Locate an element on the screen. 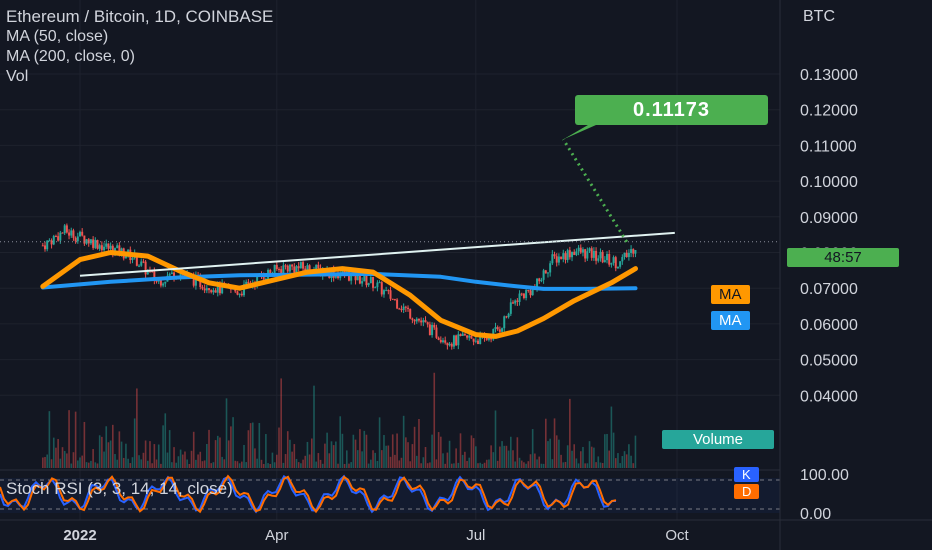  stoch-rsi-label: Stoch RSI (3, 3, 14, 14, close) is located at coordinates (119, 488).